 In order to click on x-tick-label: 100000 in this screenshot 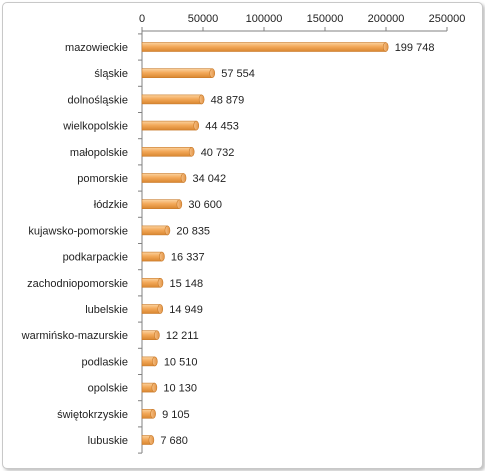, I will do `click(264, 19)`.